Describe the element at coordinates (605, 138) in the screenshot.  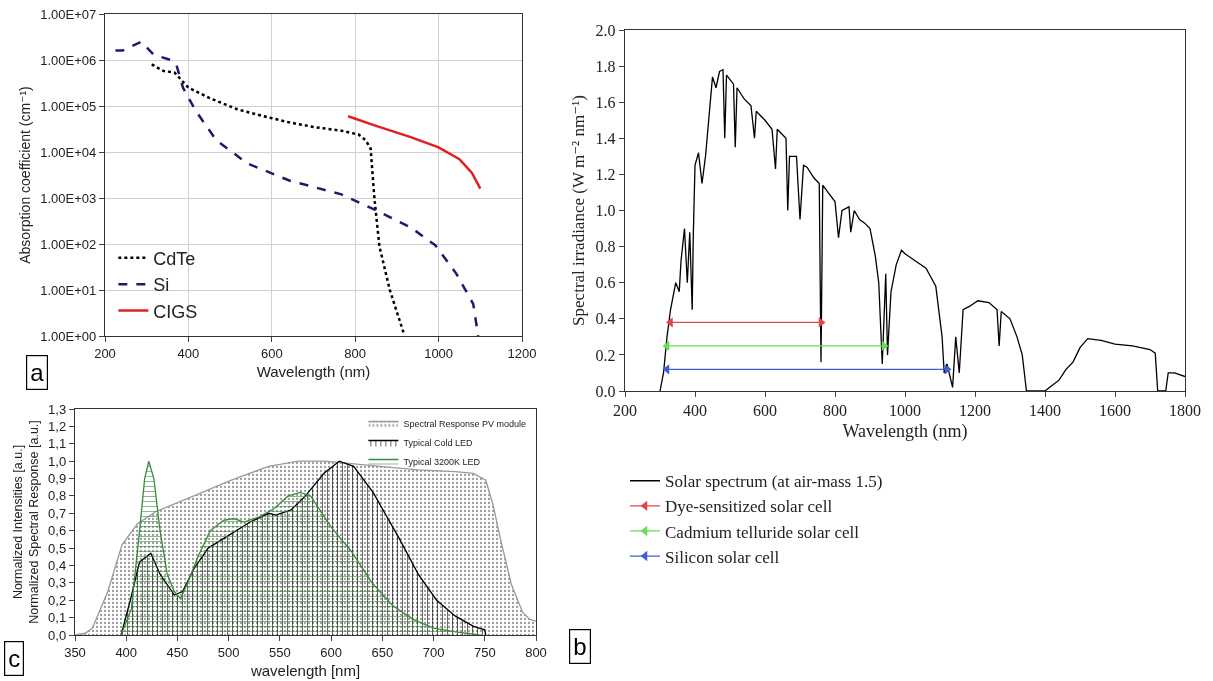
I see `y-tick-label: 1.4` at that location.